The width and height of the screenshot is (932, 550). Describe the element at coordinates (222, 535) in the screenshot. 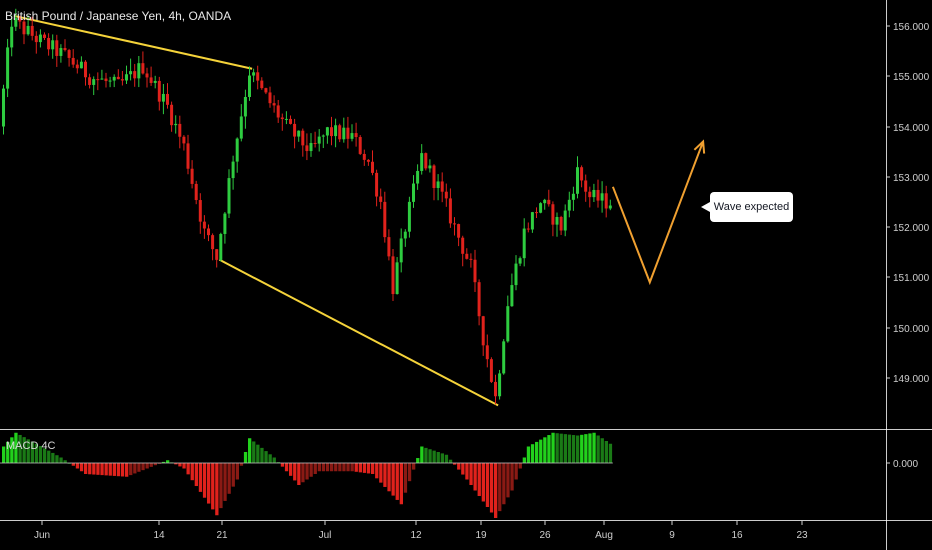

I see `time-tick-label: 21` at that location.